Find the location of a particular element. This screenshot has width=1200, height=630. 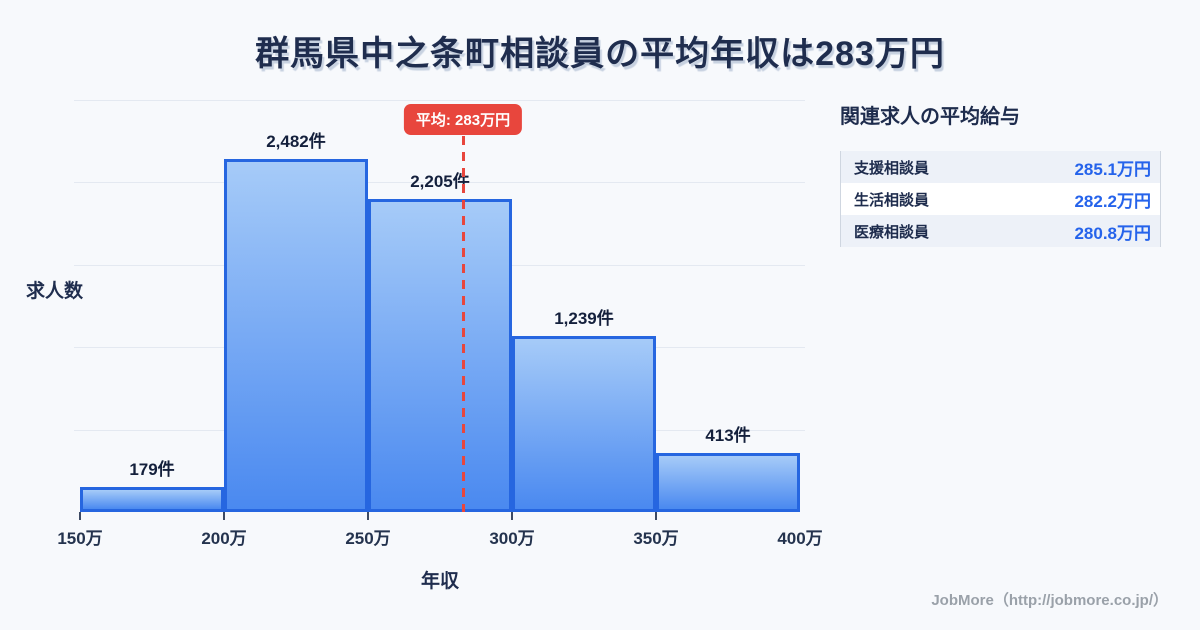

bar-value-label: 2,482件 is located at coordinates (296, 141).